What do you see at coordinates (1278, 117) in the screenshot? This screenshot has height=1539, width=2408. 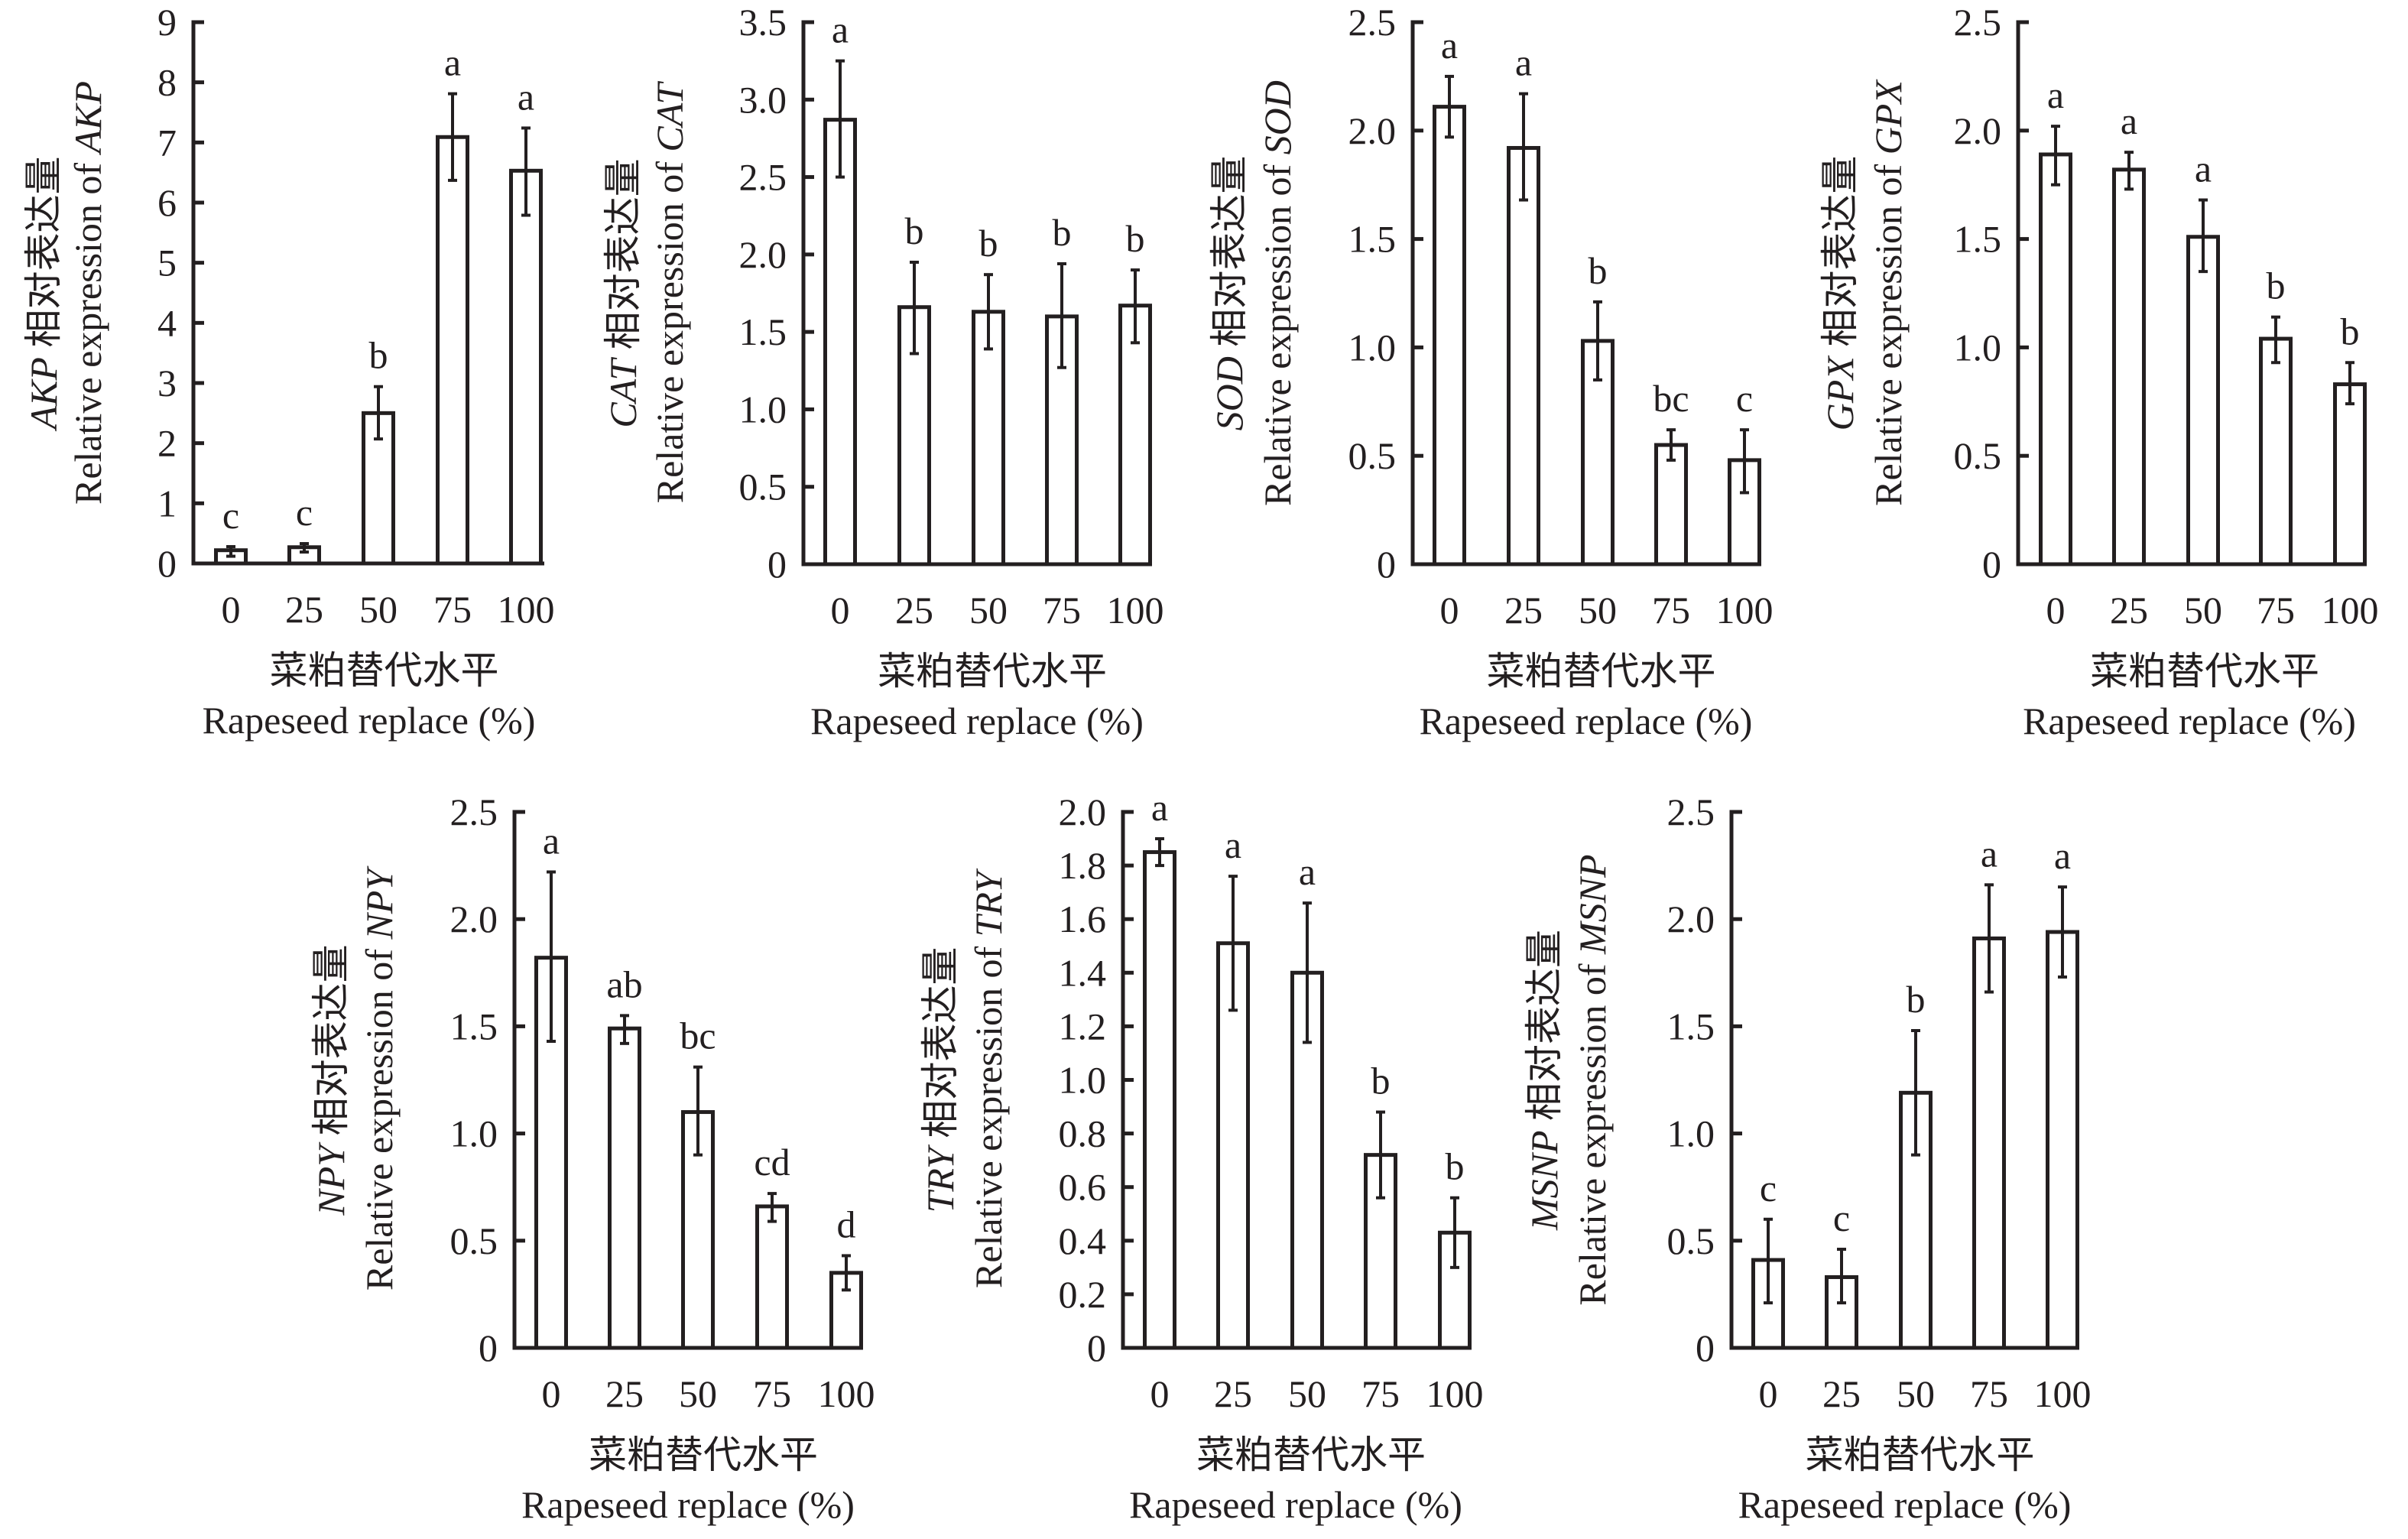 I see `gene-name: SOD` at bounding box center [1278, 117].